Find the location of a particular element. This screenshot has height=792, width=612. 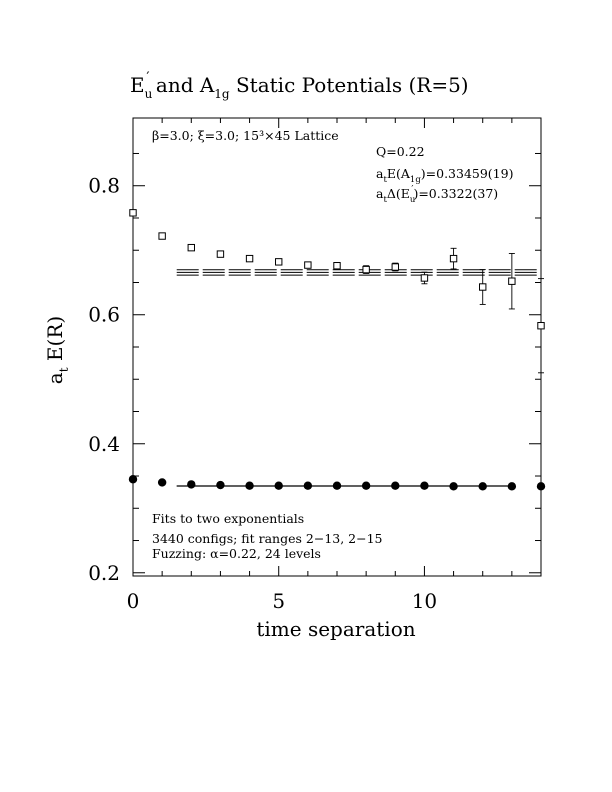

y-axis-title: at E(R) is located at coordinates (57, 350).